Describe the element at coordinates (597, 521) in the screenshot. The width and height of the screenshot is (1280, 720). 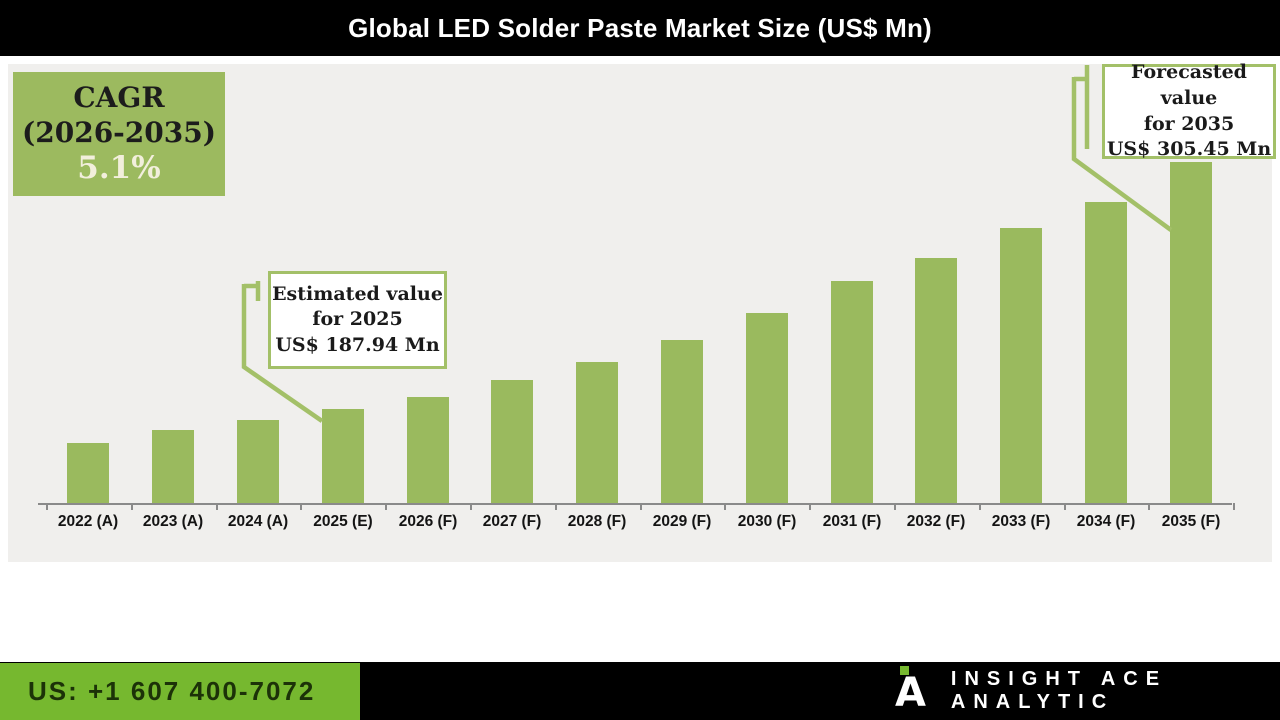
I see `x-label-2028(F): 2028 (F)` at that location.